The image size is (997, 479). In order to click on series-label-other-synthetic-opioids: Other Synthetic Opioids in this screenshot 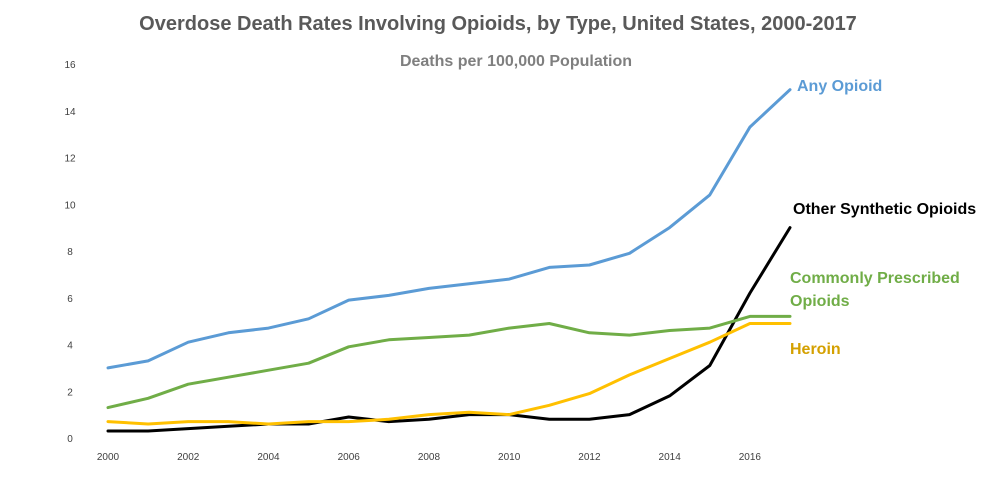, I will do `click(884, 209)`.